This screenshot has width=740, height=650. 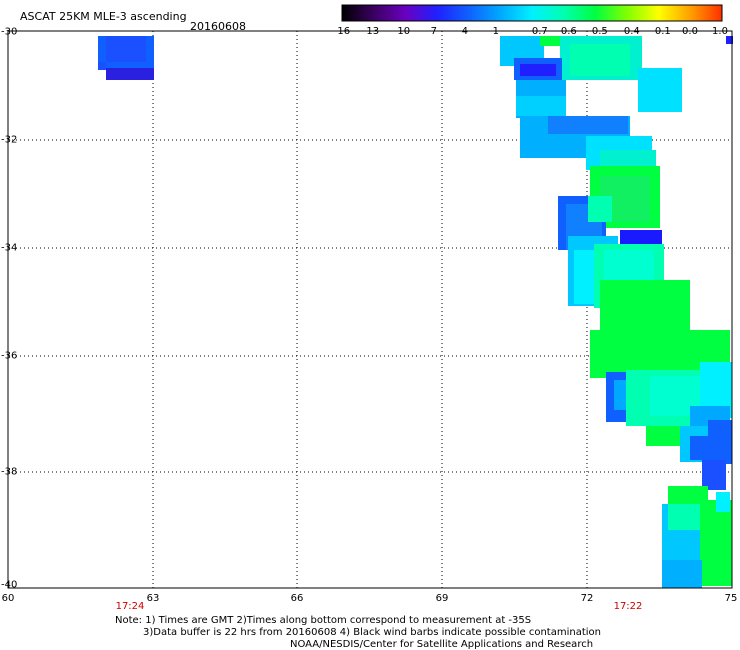 I want to click on colorbar-tick: -0.1, so click(x=661, y=31).